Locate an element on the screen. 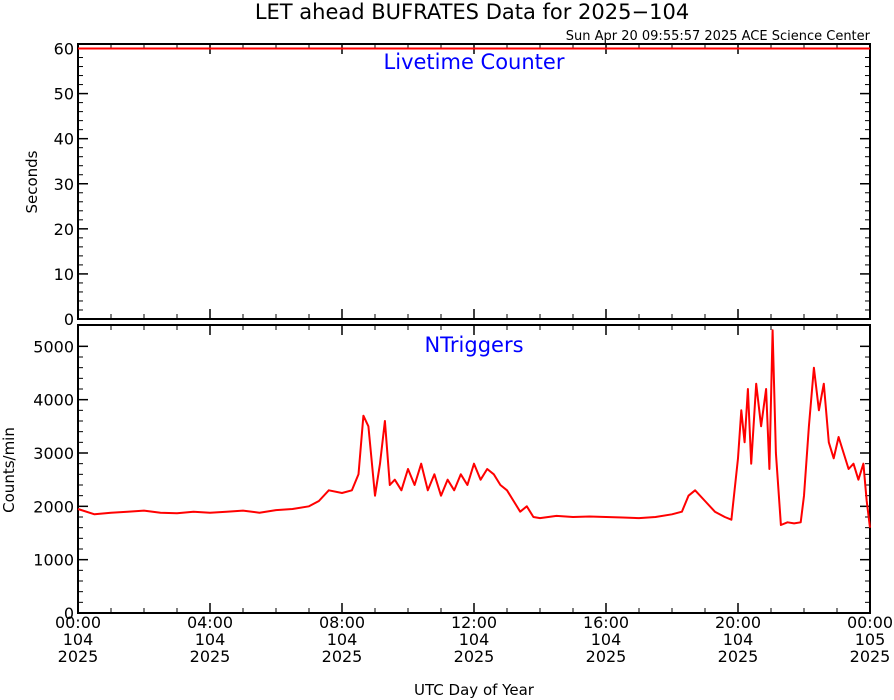 The image size is (894, 700). chart-title: LET ahead BUFRATES Data for 2025−104 is located at coordinates (472, 12).